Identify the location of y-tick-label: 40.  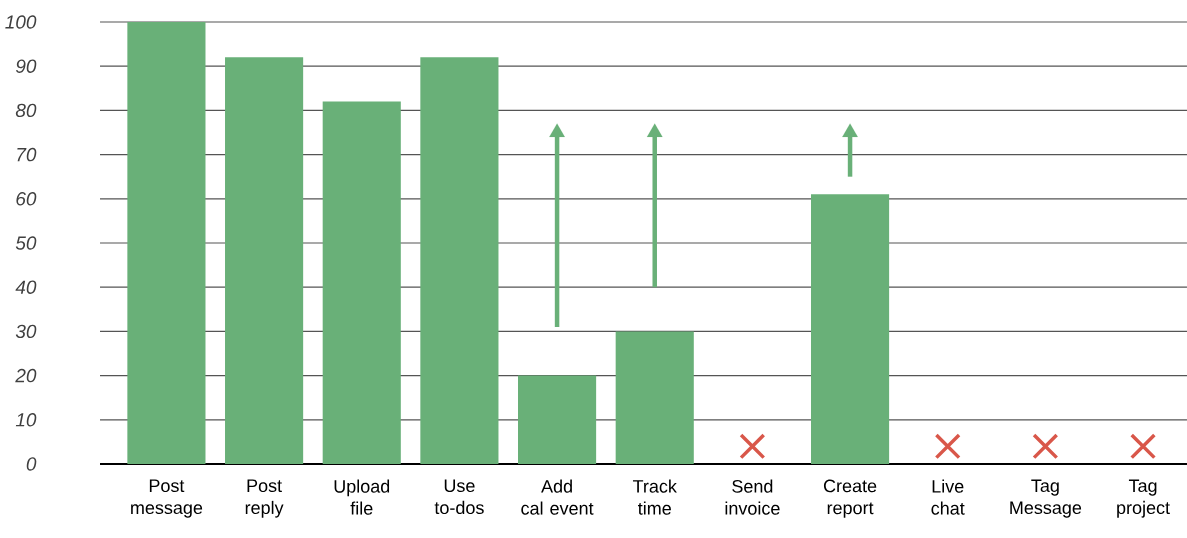
(26, 287).